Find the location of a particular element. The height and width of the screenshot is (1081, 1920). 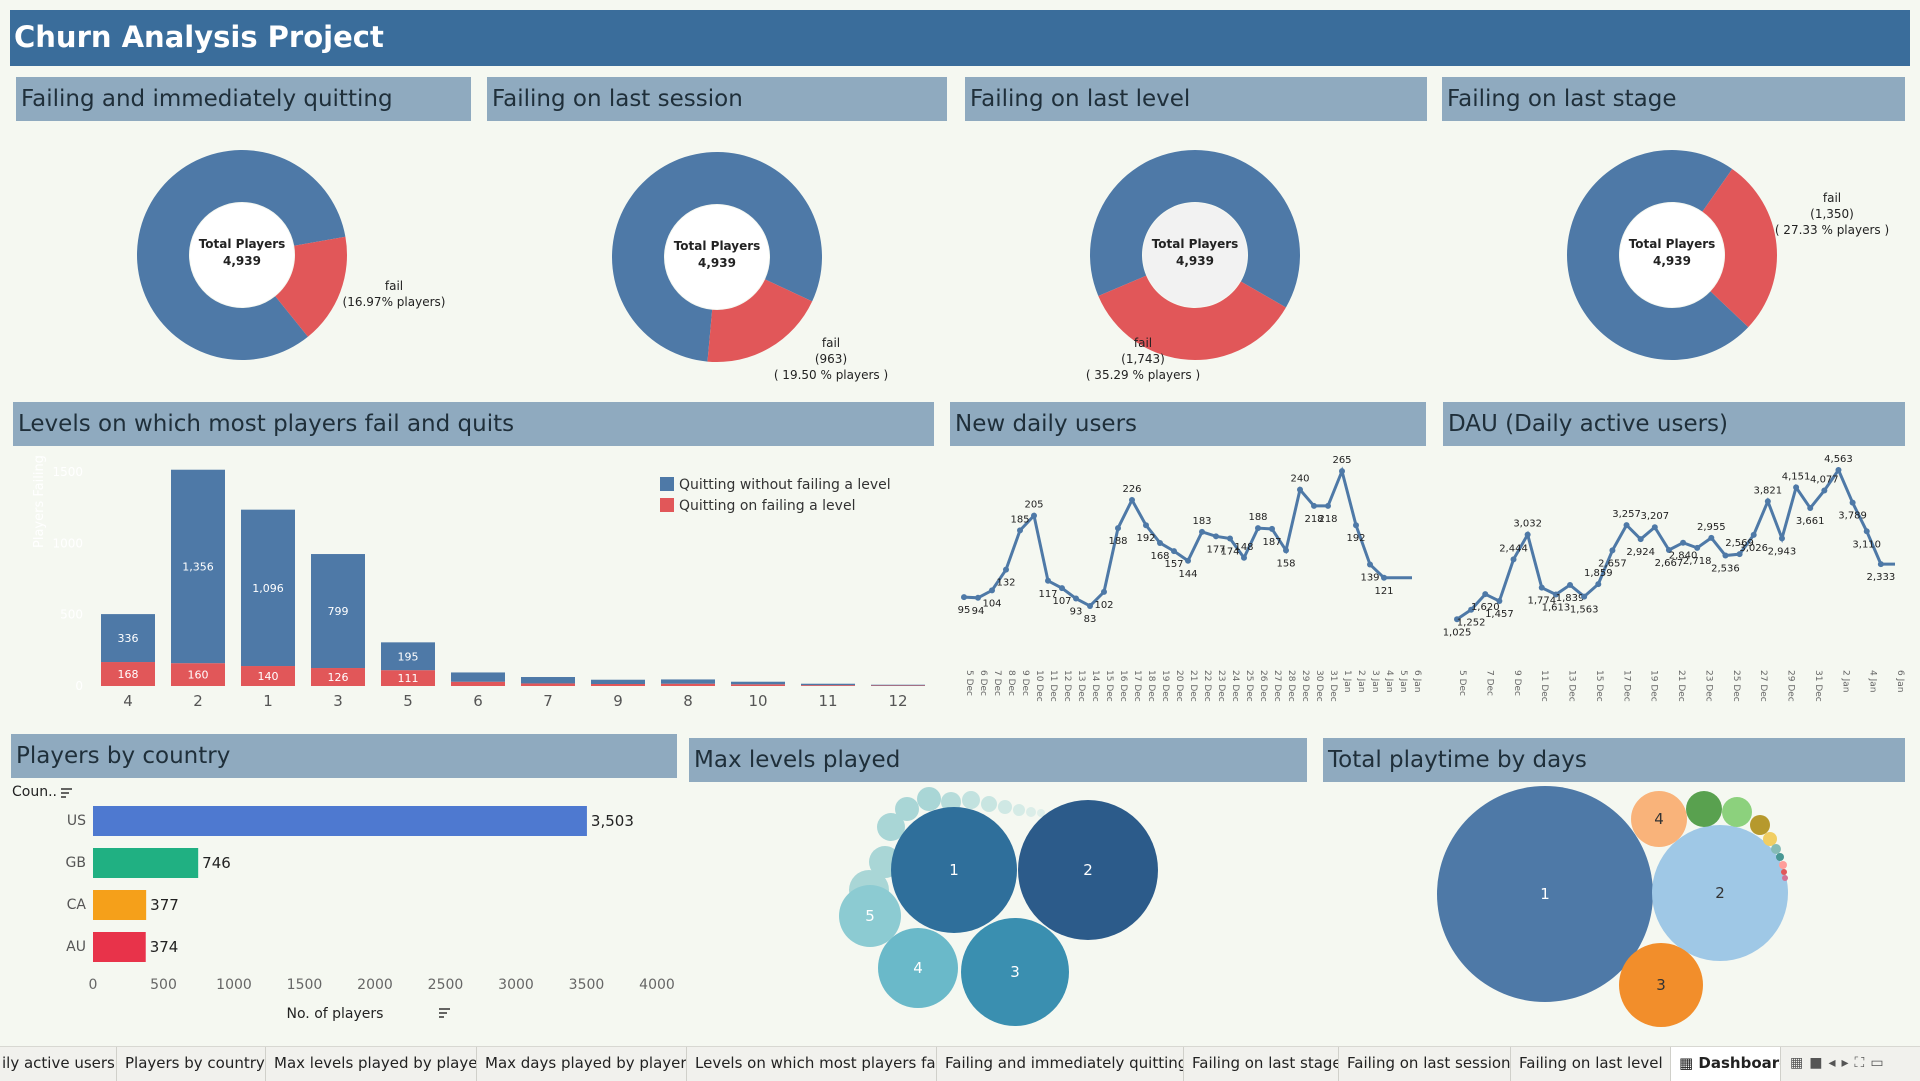

tab-max-levels-played: Max levels played by player is located at coordinates (371, 1064).